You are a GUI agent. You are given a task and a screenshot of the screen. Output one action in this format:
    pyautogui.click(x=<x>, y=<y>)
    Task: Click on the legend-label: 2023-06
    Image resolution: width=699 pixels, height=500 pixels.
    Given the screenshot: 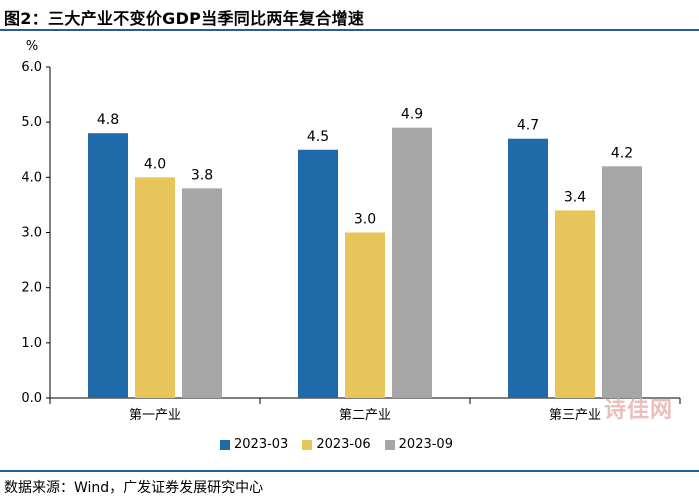 What is the action you would take?
    pyautogui.click(x=343, y=444)
    